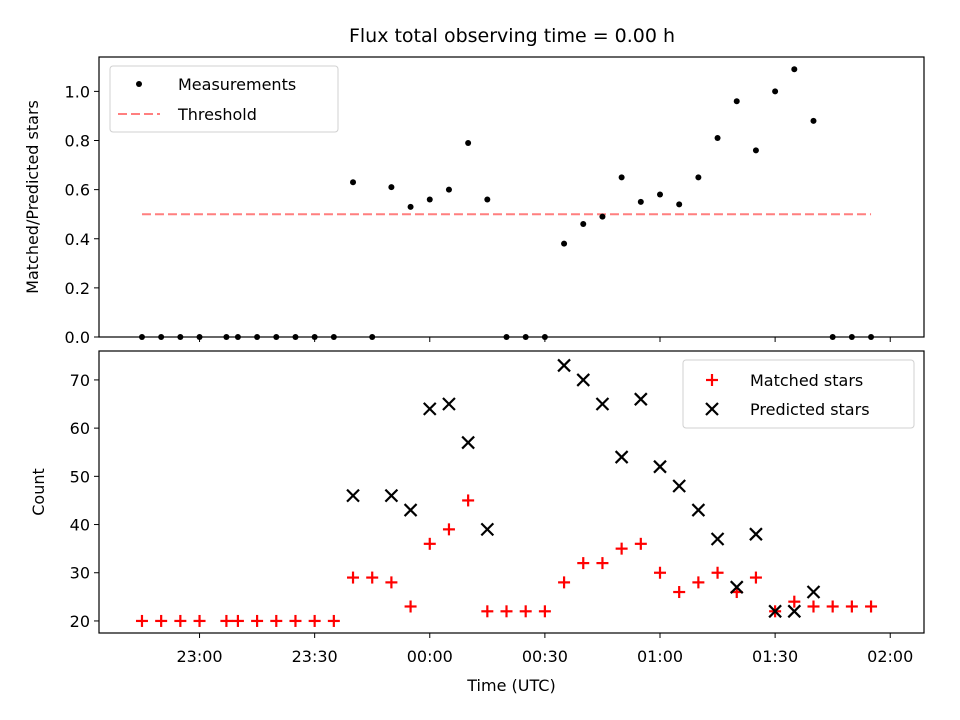  I want to click on x-tick-label: 00:00, so click(430, 656).